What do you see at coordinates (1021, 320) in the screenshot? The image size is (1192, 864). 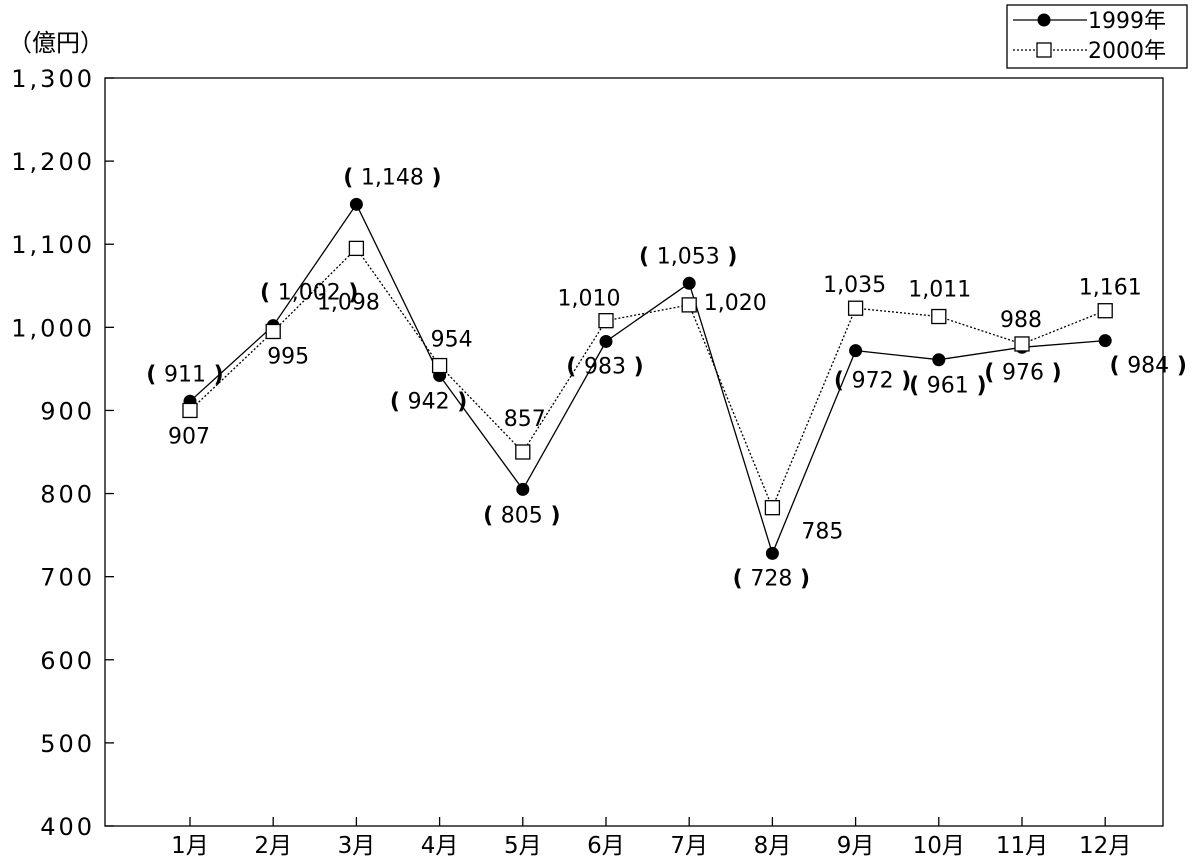 I see `data-label-2000: 988` at bounding box center [1021, 320].